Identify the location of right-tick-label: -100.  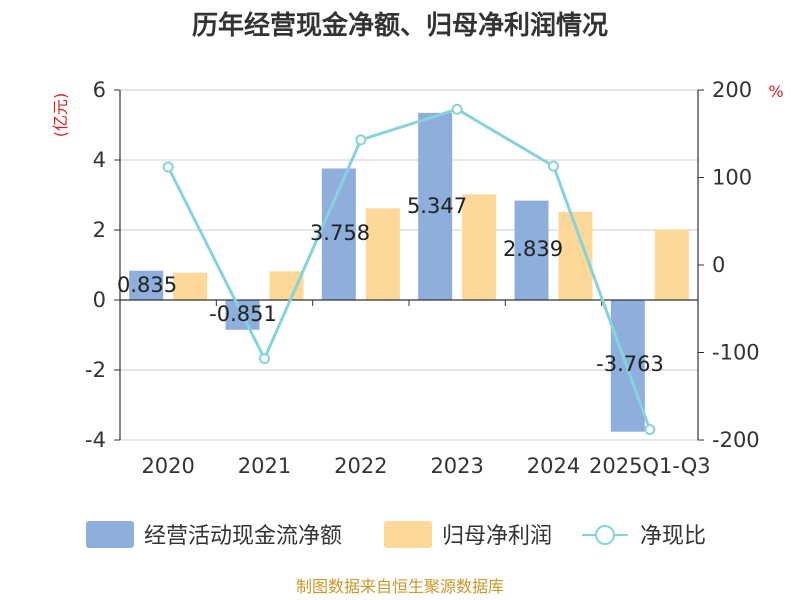
(736, 353).